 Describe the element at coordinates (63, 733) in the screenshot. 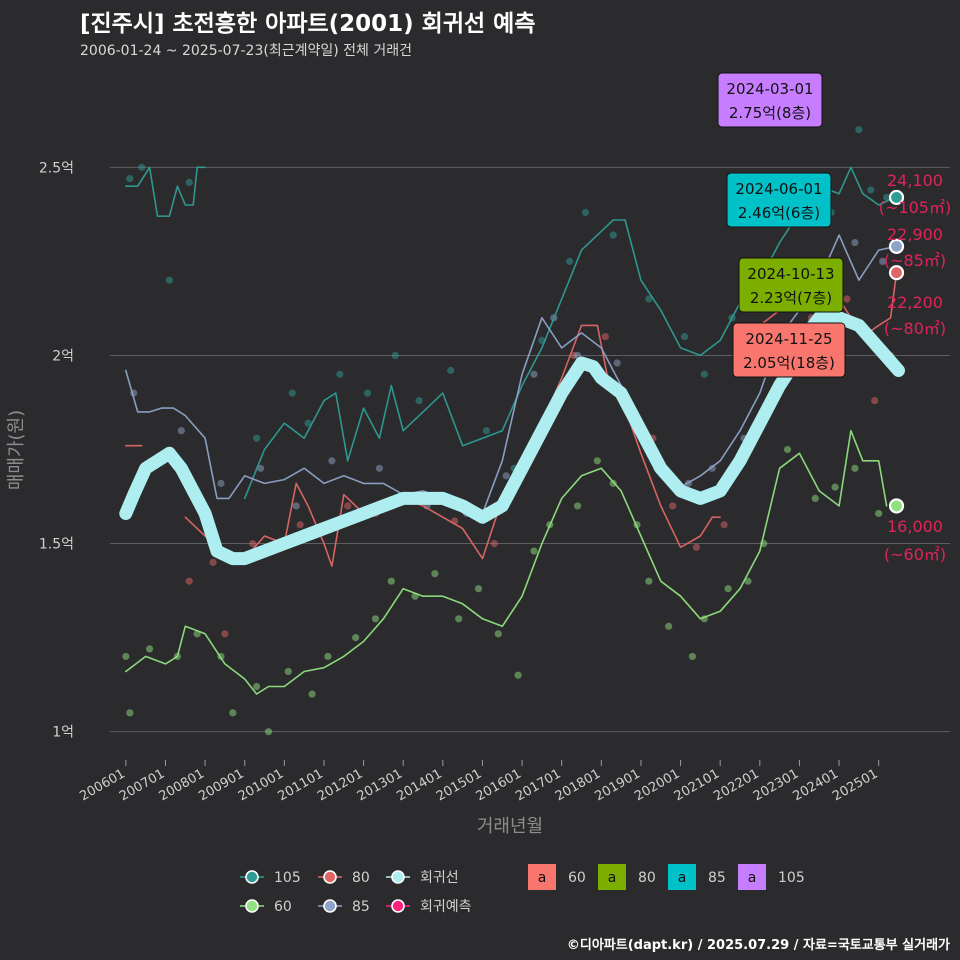

I see `y-tick-label: 1억` at that location.